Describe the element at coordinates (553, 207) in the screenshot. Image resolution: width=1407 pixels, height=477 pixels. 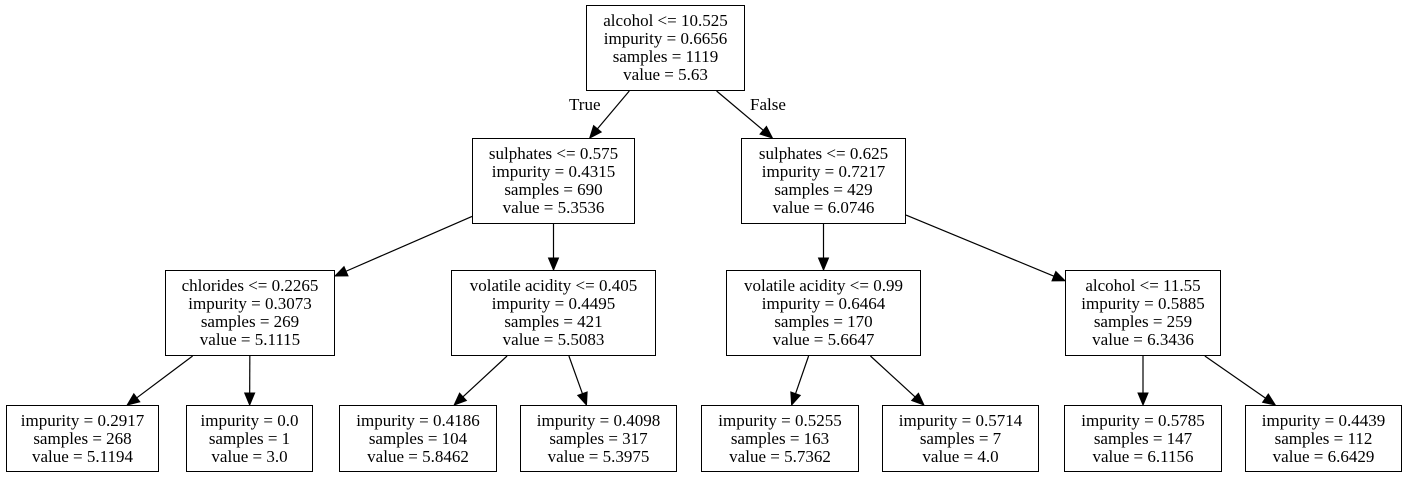
I see `node-value: value = 5.3536` at that location.